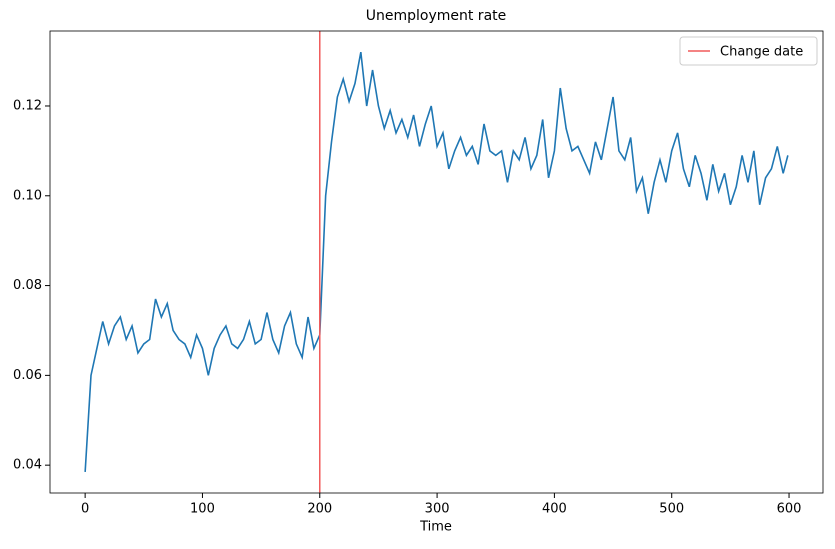 This screenshot has height=549, width=835. Describe the element at coordinates (554, 509) in the screenshot. I see `x-tick-label: 400` at that location.